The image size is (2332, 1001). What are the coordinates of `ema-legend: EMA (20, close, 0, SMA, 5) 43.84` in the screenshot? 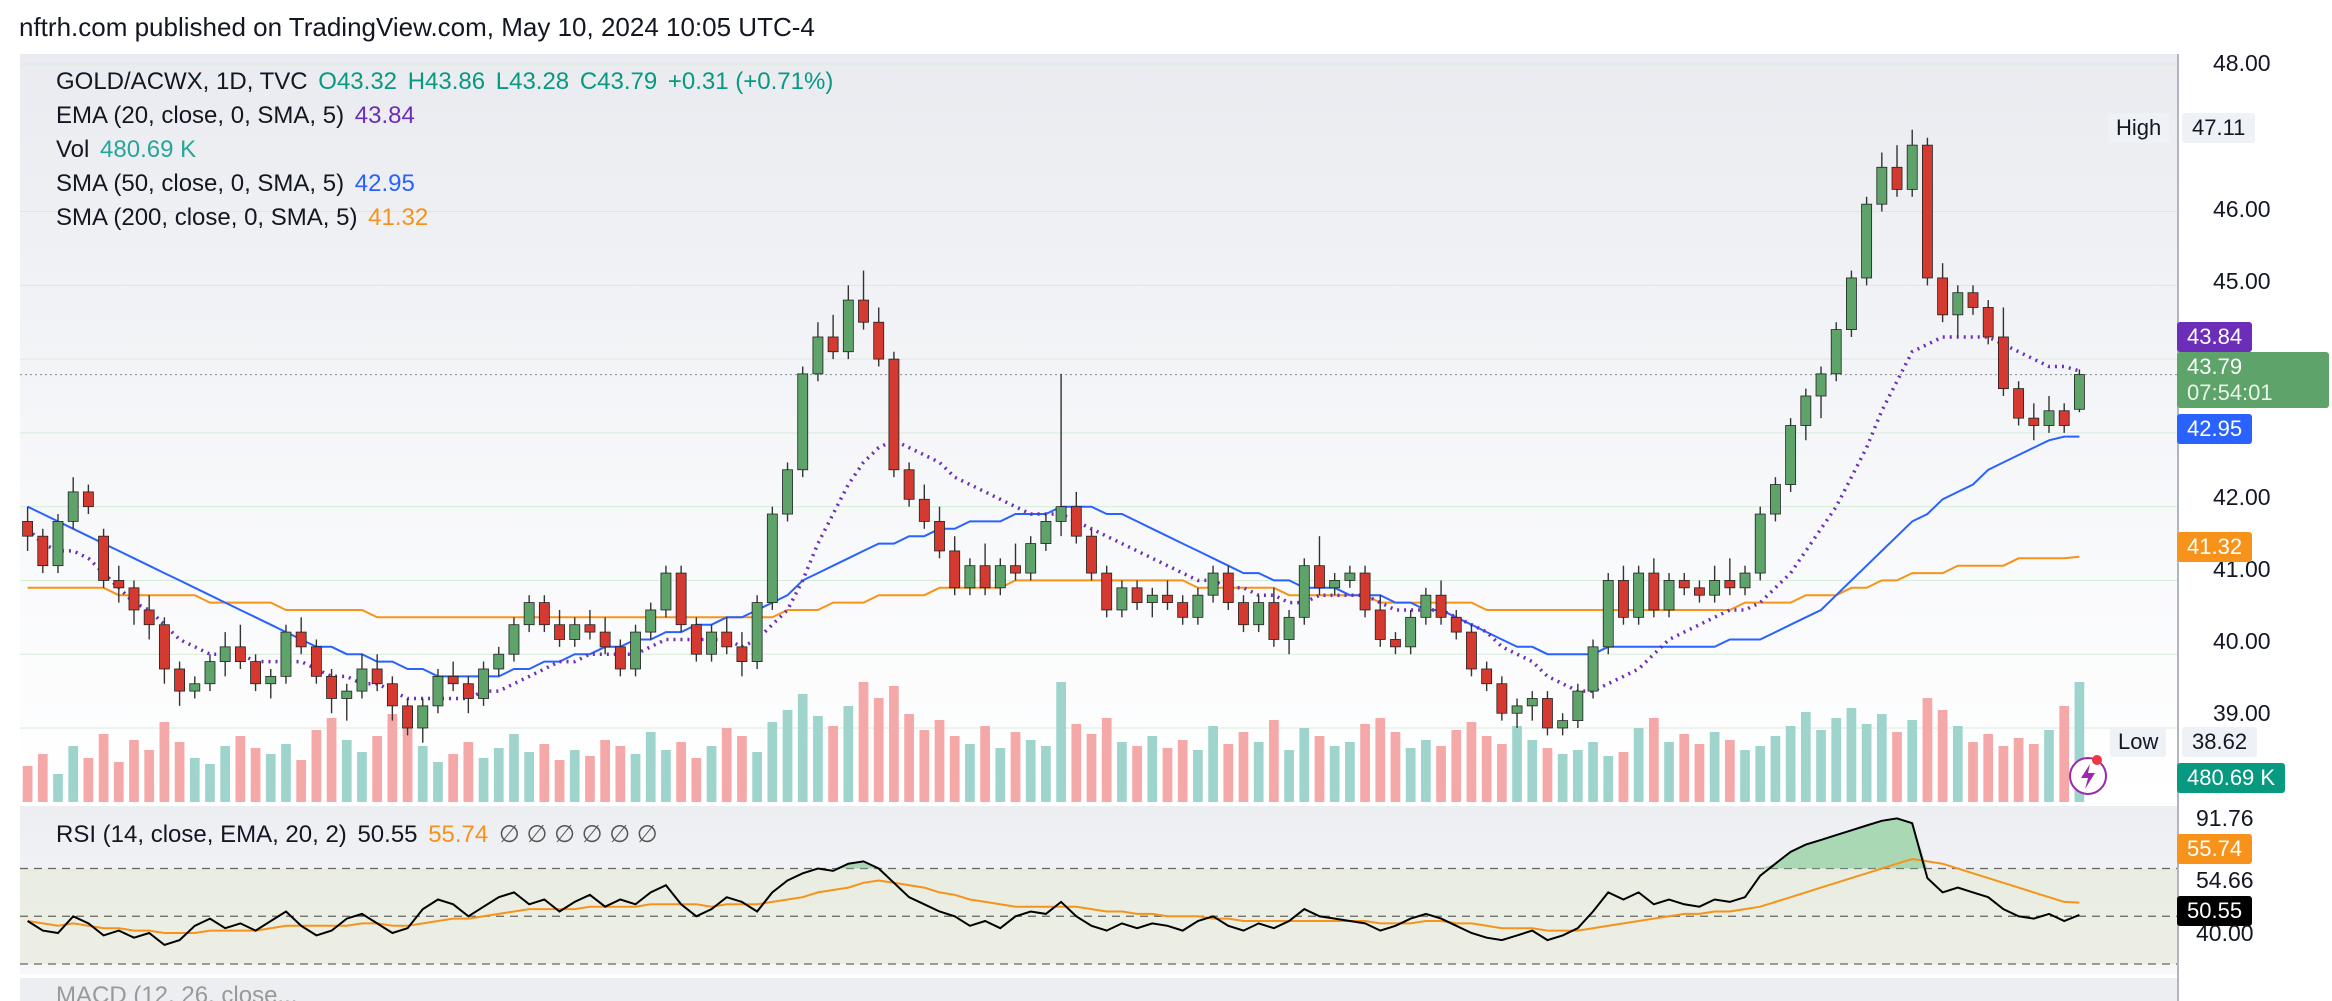 It's located at (237, 116).